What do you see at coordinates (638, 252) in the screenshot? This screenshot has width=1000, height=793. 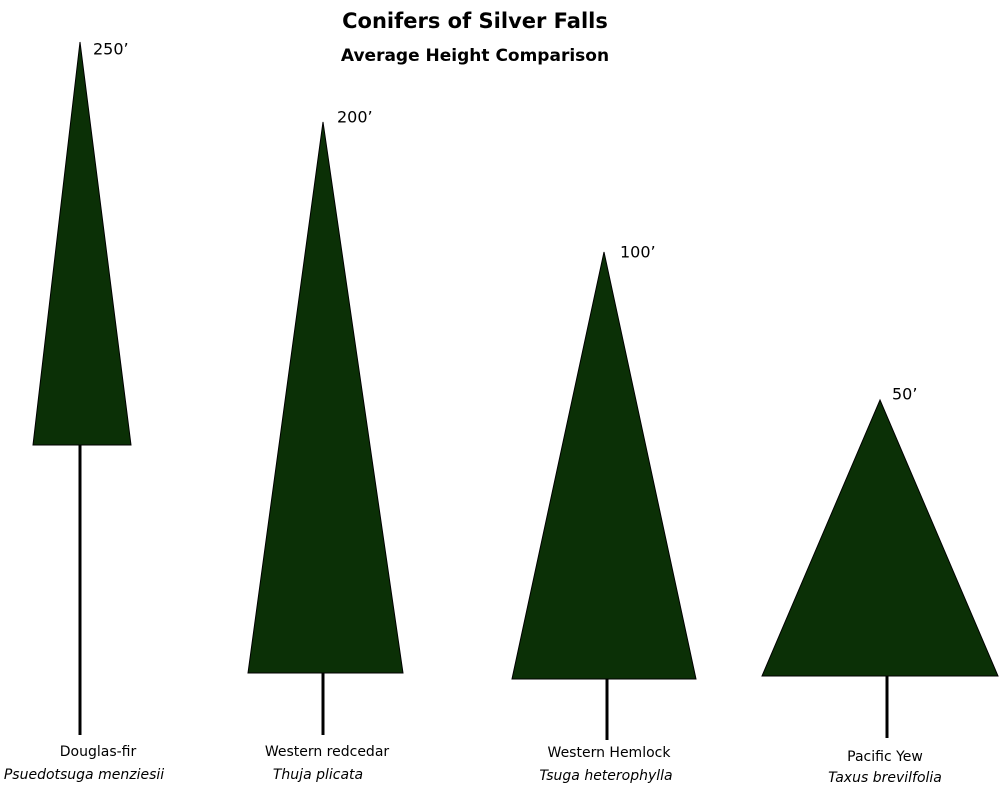 I see `height-label: 100’` at bounding box center [638, 252].